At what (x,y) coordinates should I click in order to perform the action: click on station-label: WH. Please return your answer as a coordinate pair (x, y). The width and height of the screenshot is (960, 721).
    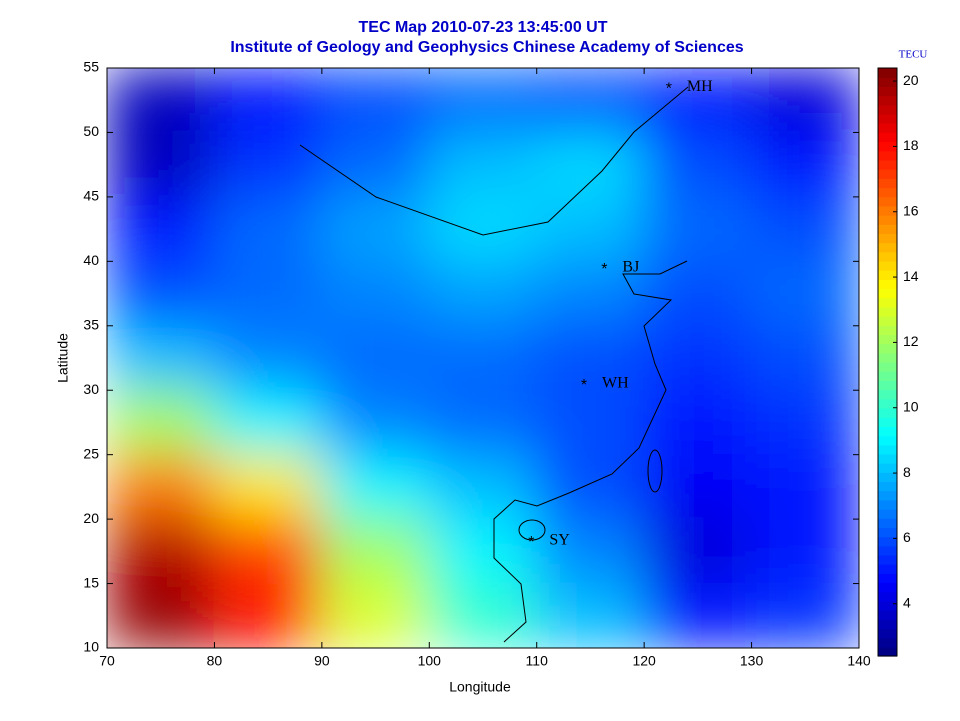
    Looking at the image, I should click on (615, 382).